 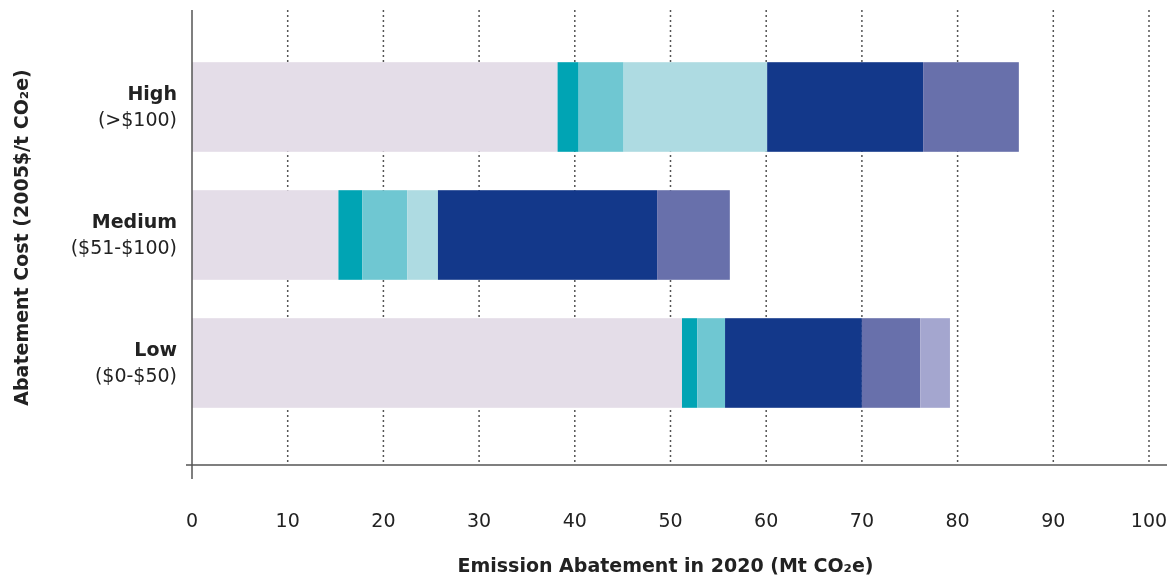 What do you see at coordinates (21, 237) in the screenshot?
I see `y-axis-title: Abatement Cost (2005$/t CO₂e)` at bounding box center [21, 237].